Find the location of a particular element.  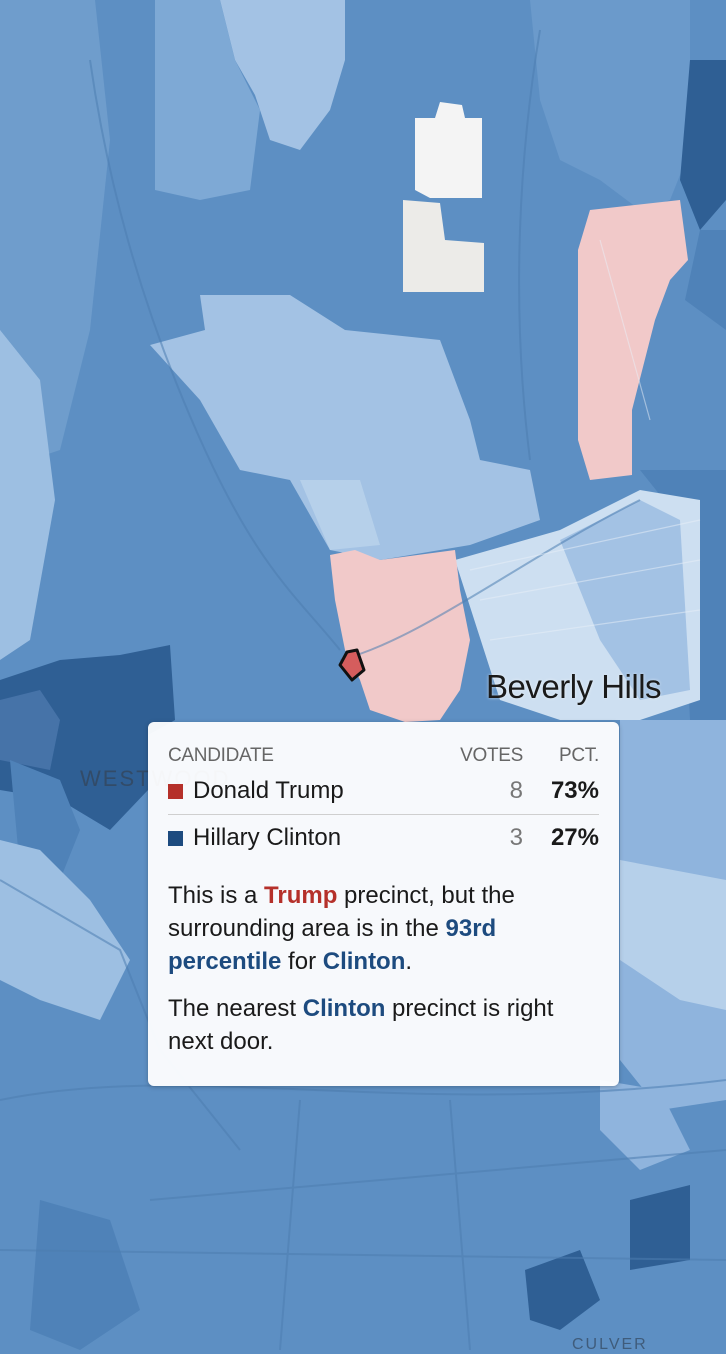

header-pct: PCT. is located at coordinates (579, 755).